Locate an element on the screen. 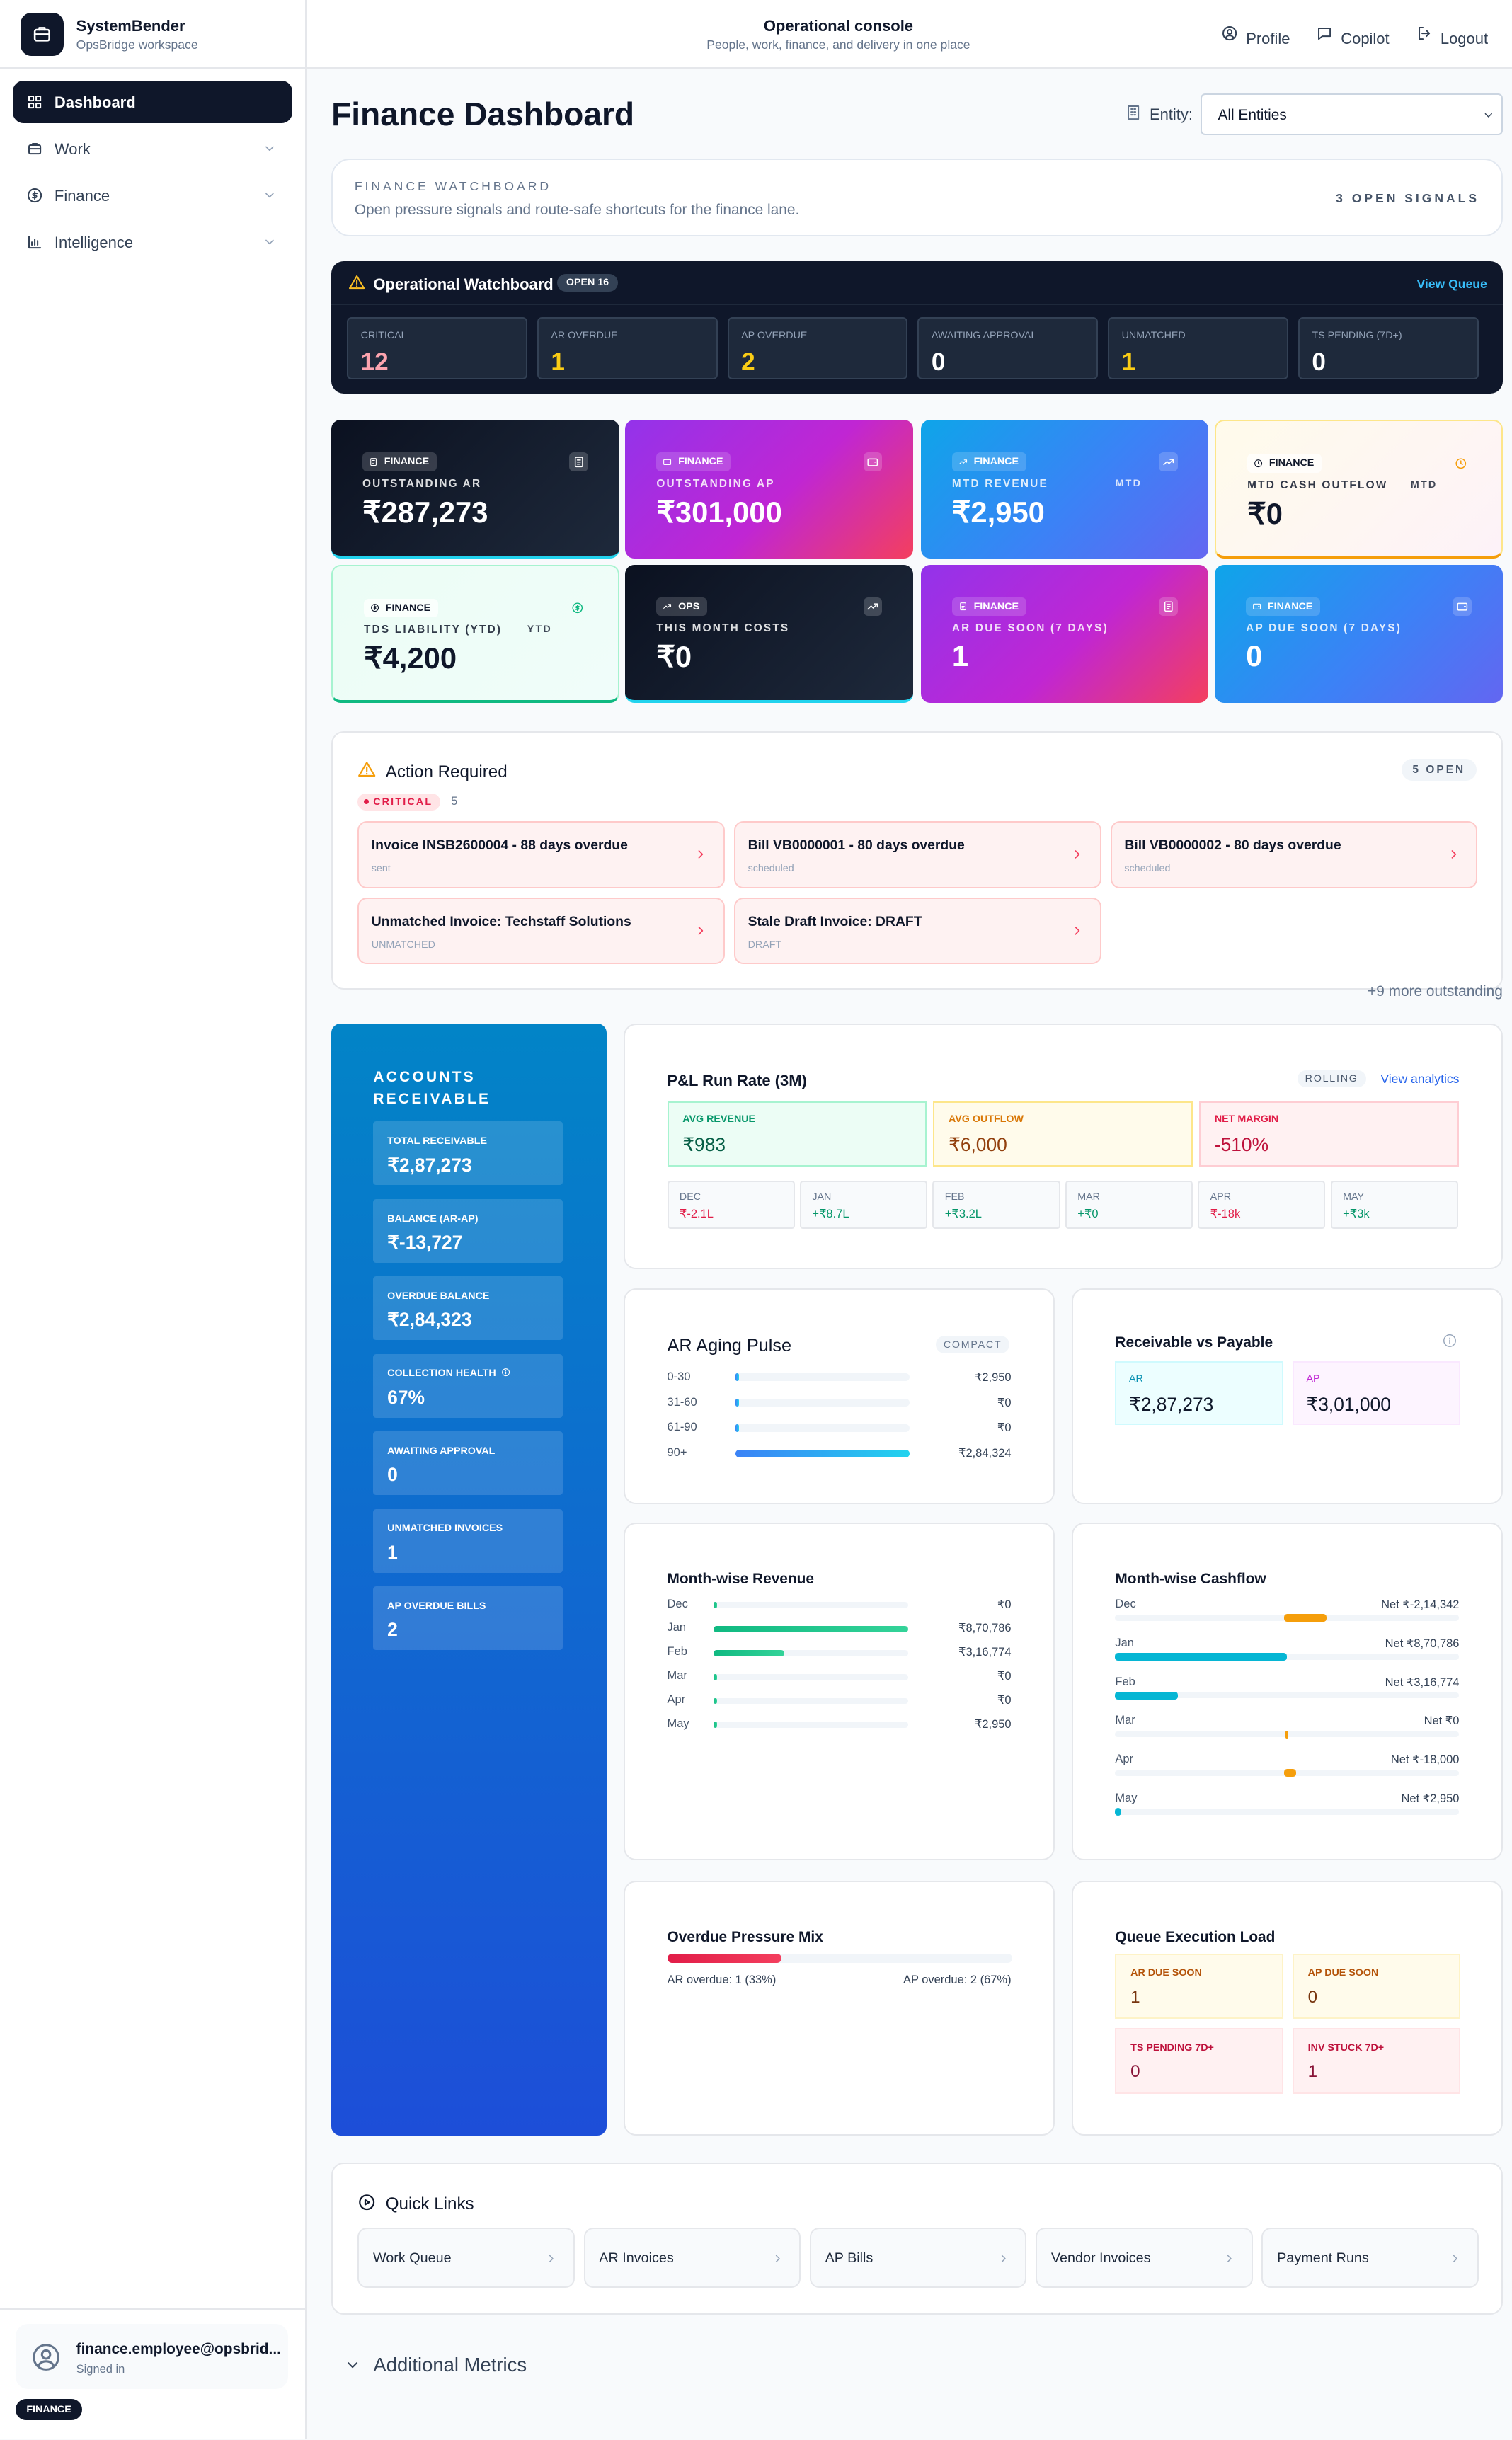 The image size is (1512, 2440). additional-metrics-toggle: Additional Metrics is located at coordinates (499, 2366).